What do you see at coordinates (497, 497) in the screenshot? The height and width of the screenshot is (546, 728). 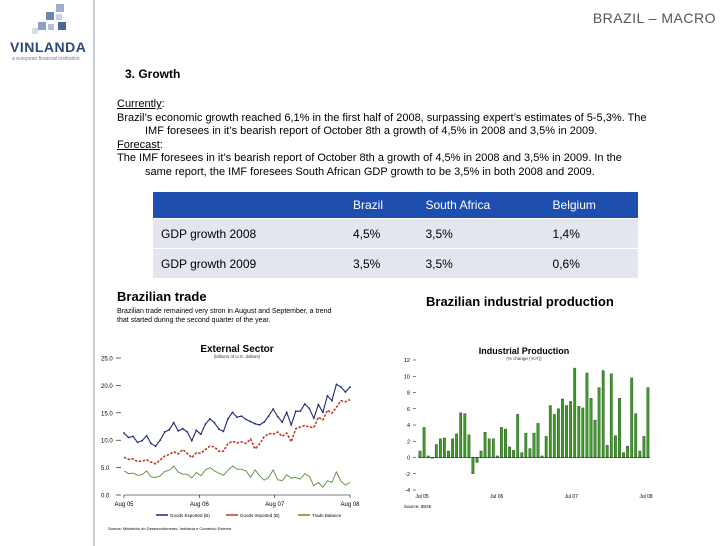 I see `x-tick-label: Jul 06` at bounding box center [497, 497].